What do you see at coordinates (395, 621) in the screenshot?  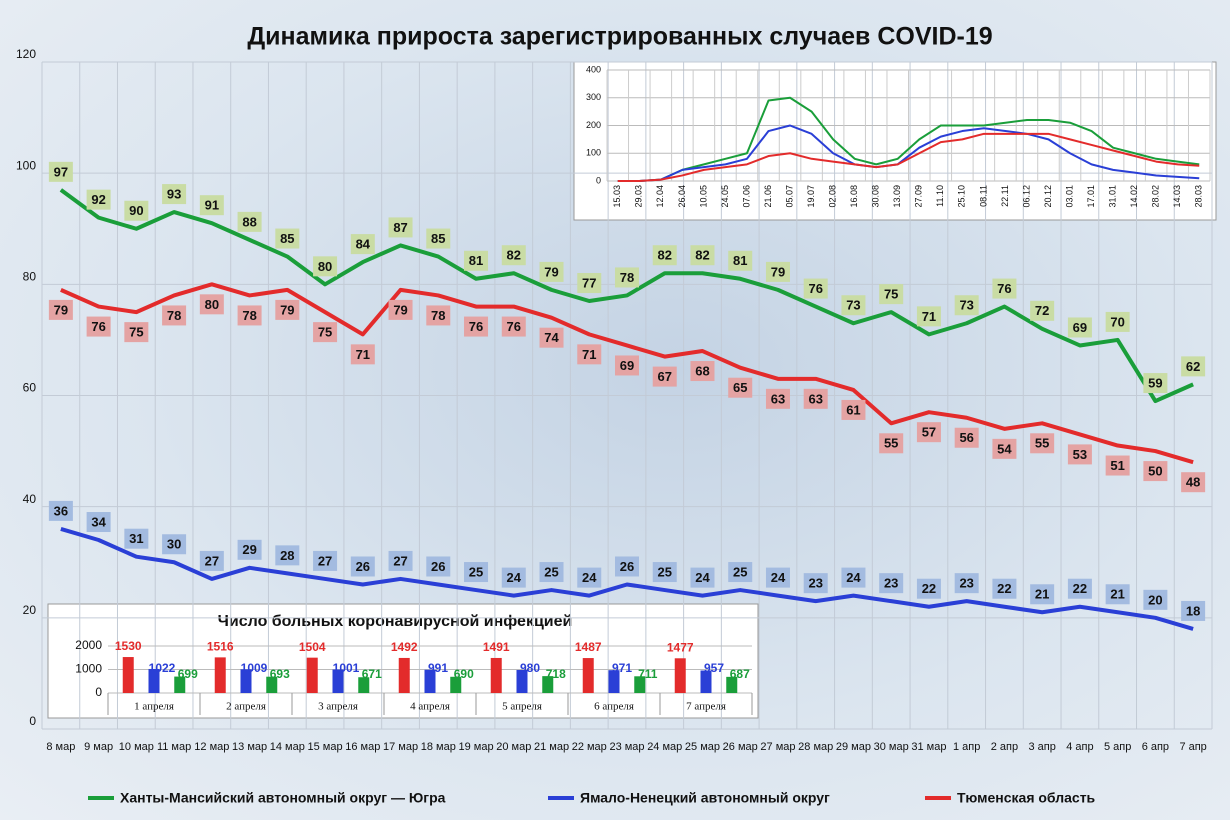 I see `inset-title: Число больных коронавирусной инфекцией` at bounding box center [395, 621].